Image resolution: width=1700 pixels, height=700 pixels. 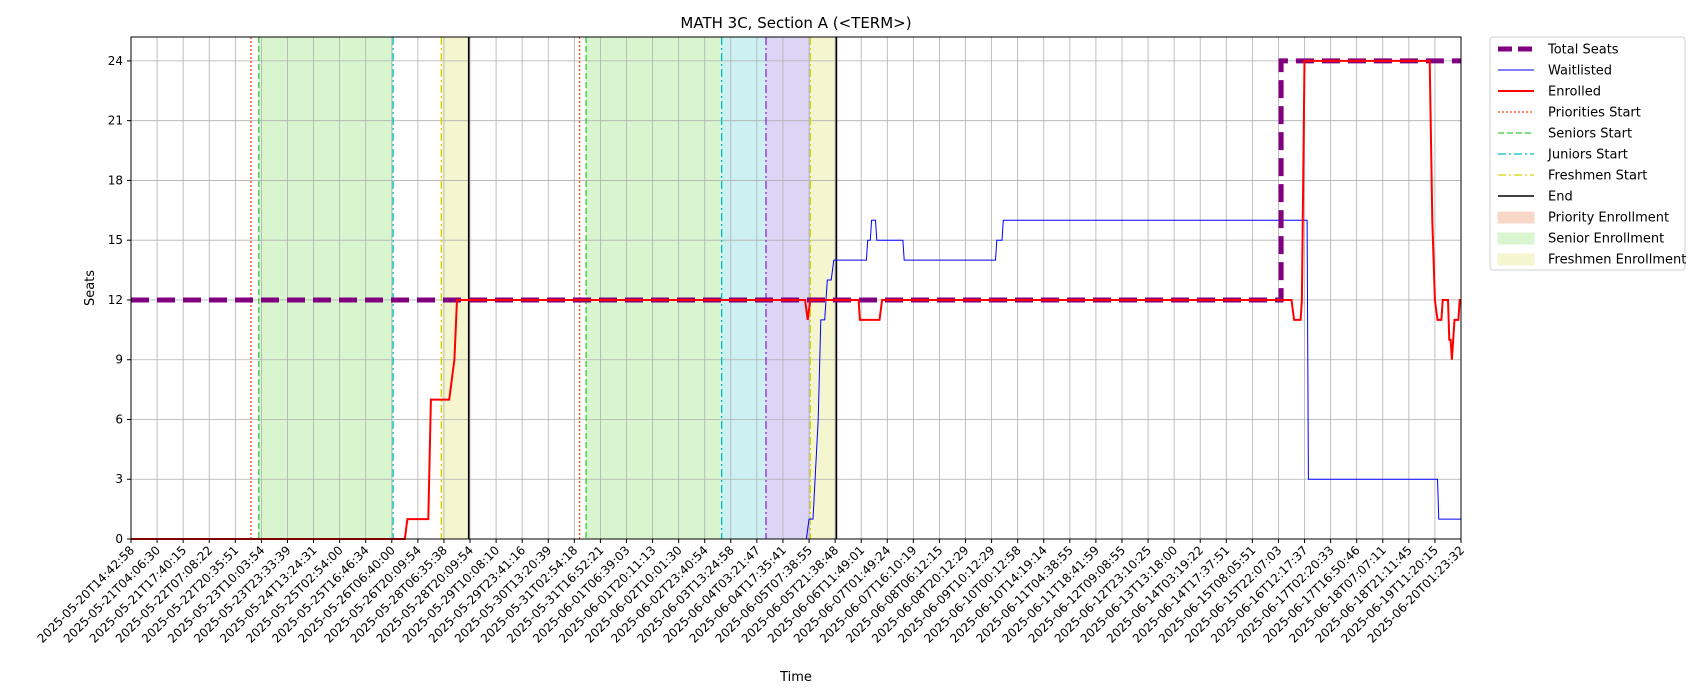 I want to click on legend-label: Priority Enrollment, so click(x=1608, y=218).